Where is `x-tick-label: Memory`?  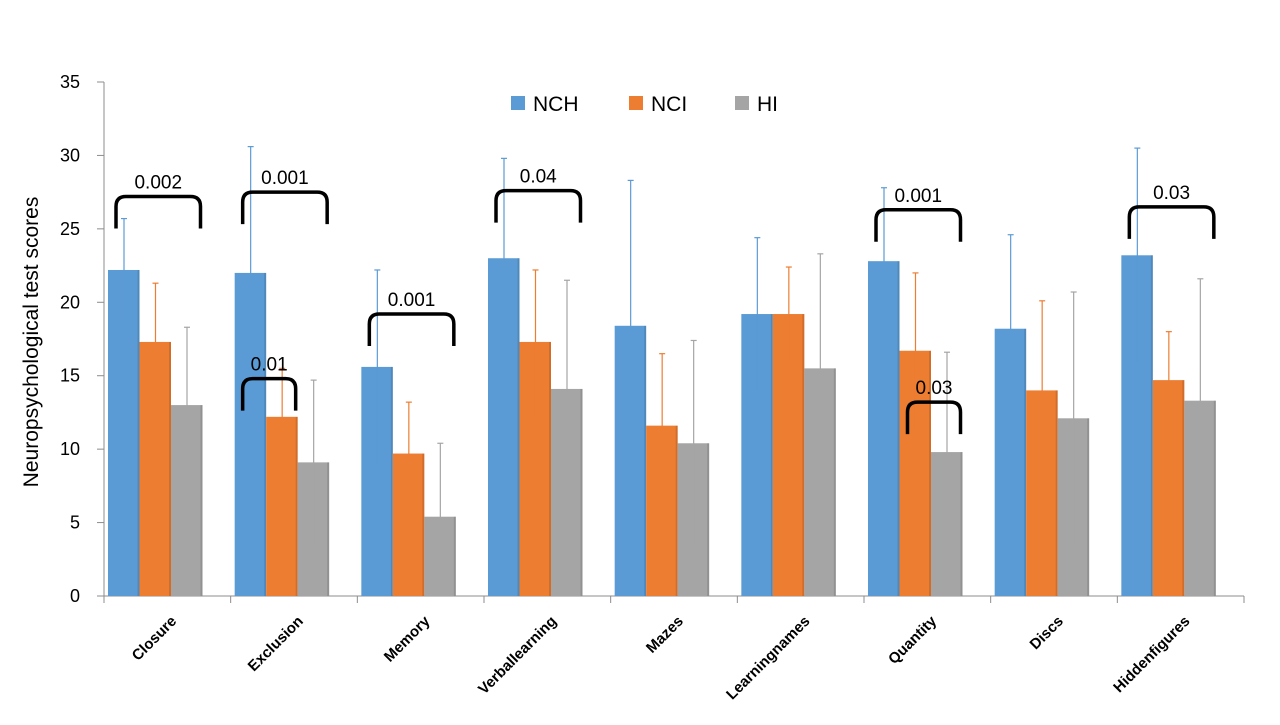
x-tick-label: Memory is located at coordinates (407, 638).